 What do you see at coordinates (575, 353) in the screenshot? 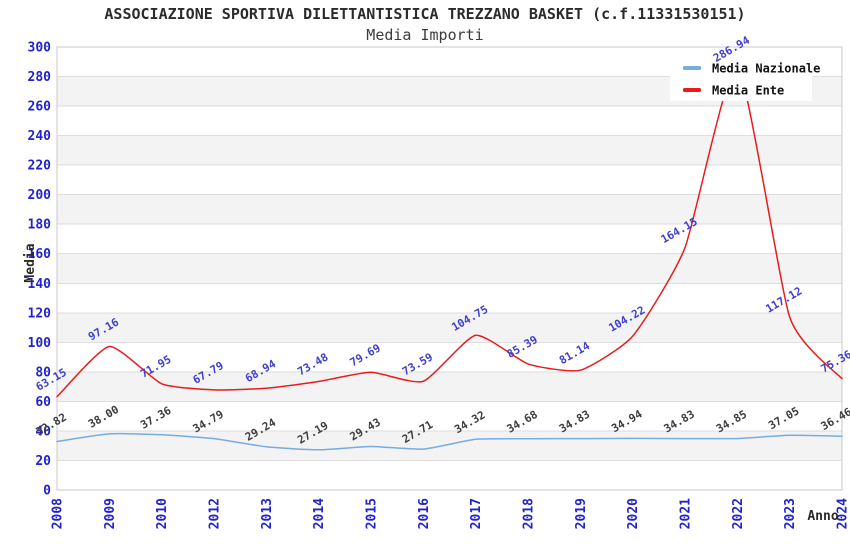
I see `data-label: 81.14` at bounding box center [575, 353].